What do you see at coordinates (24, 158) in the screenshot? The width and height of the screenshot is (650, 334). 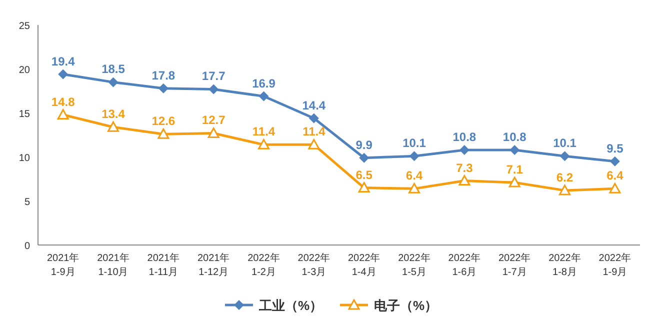 I see `y-tick-label: 10` at bounding box center [24, 158].